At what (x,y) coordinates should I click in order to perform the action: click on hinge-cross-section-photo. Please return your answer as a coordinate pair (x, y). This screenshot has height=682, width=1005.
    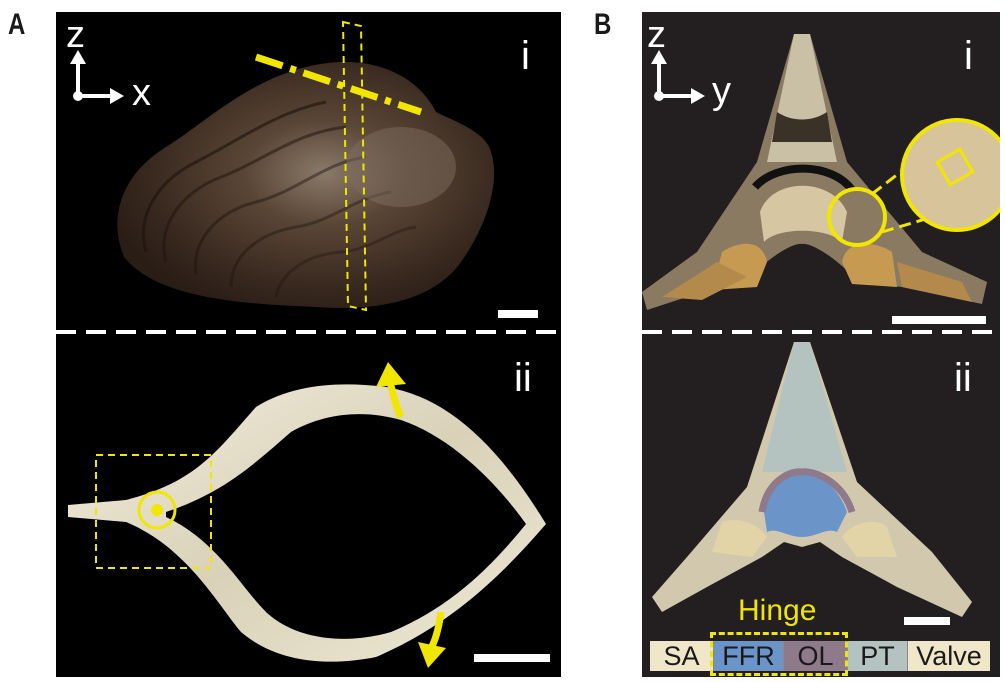
    Looking at the image, I should click on (814, 172).